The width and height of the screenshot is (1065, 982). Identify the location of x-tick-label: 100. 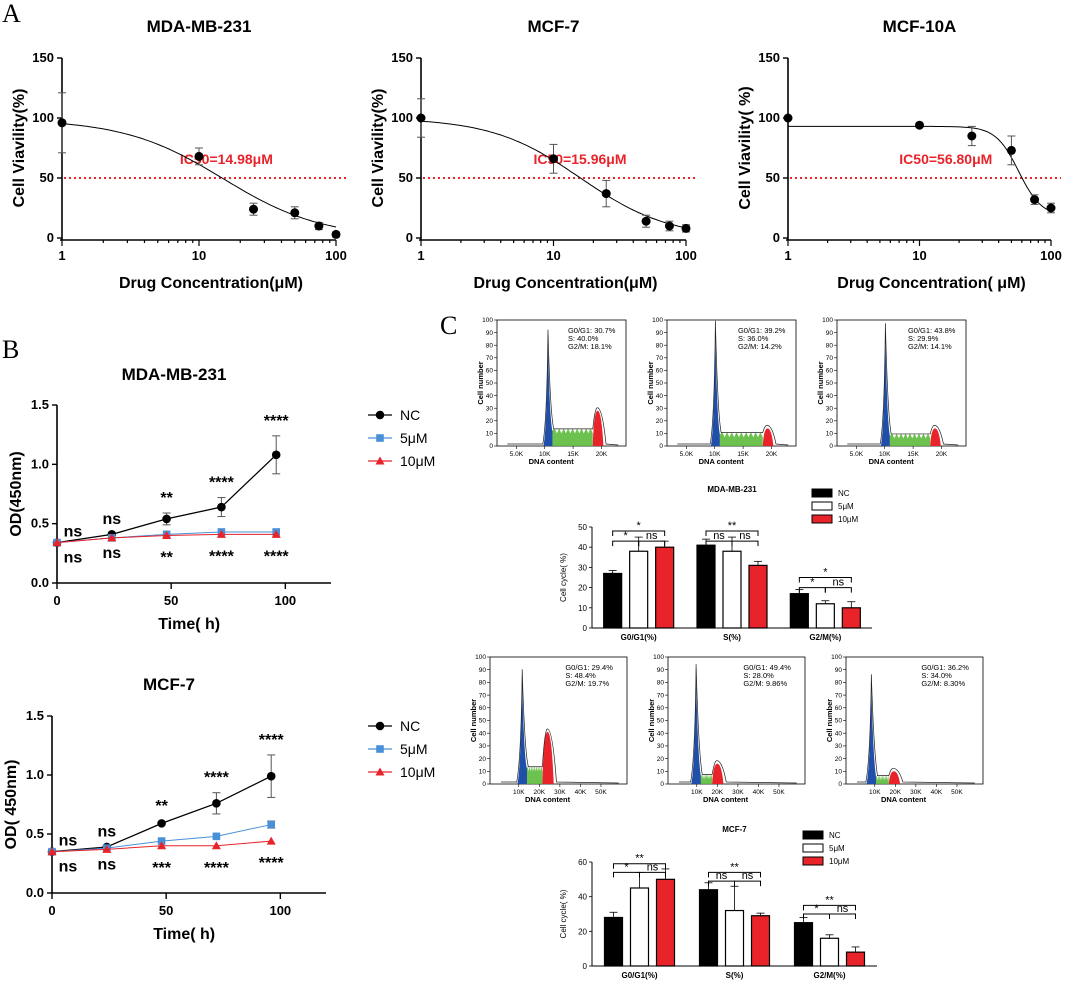
(1051, 255).